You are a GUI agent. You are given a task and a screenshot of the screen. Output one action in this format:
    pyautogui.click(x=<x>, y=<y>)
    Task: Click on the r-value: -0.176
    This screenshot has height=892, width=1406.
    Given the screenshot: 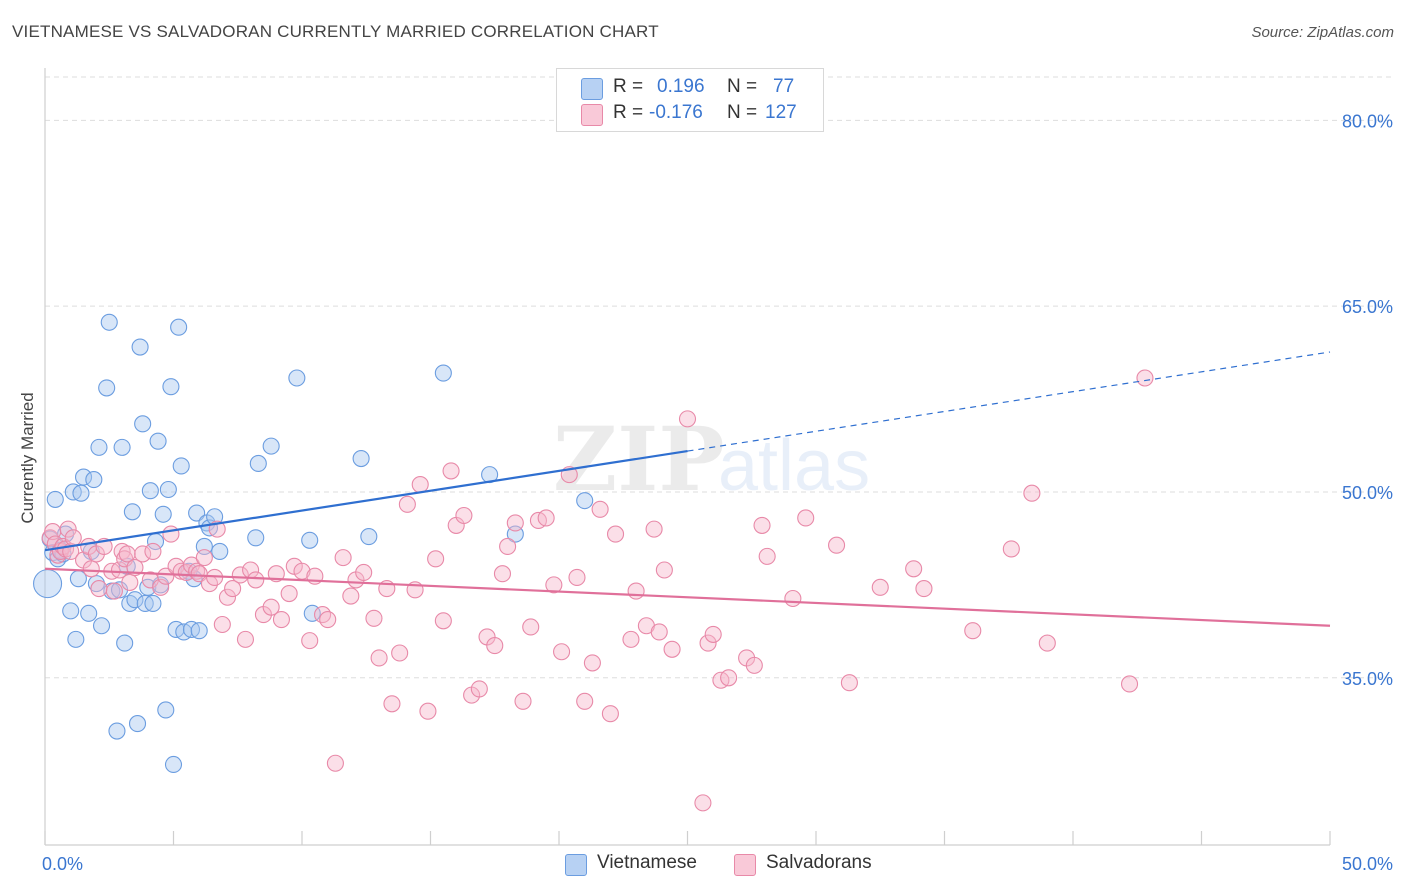 What is the action you would take?
    pyautogui.click(x=676, y=112)
    